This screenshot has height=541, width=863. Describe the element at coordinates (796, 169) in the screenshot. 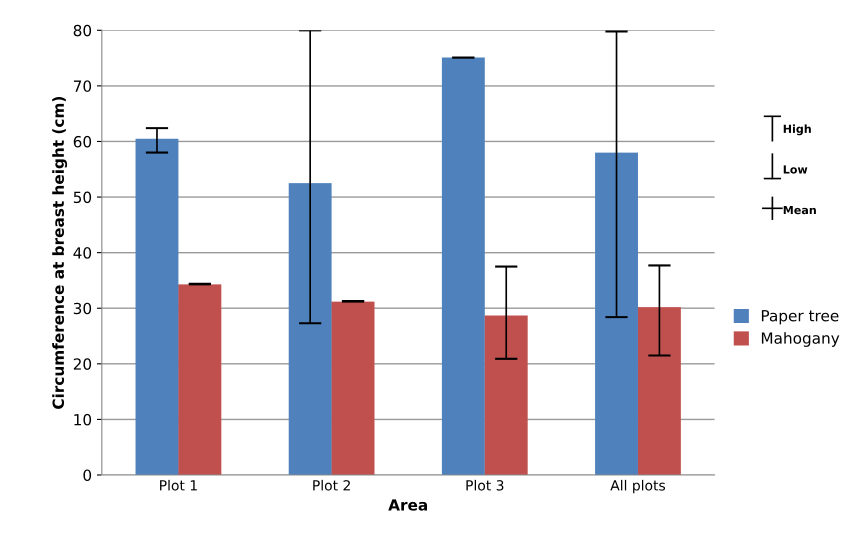

I see `text: Low` at that location.